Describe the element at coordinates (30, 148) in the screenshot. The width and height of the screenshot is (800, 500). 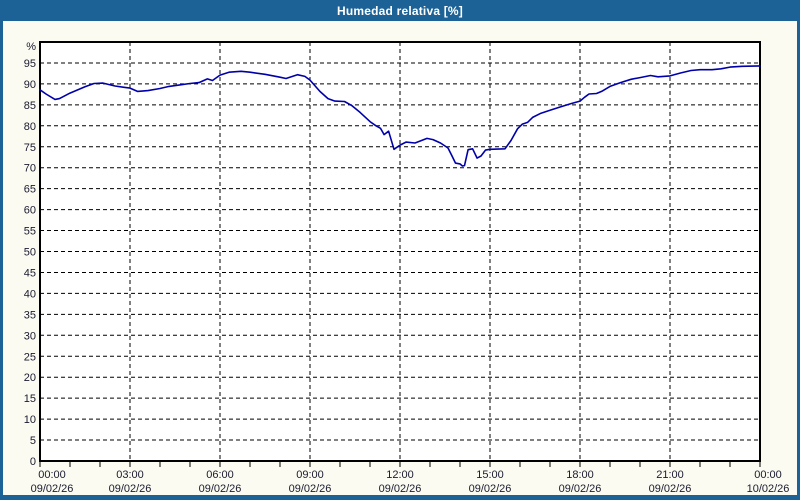
I see `y-tick-label: 75` at that location.